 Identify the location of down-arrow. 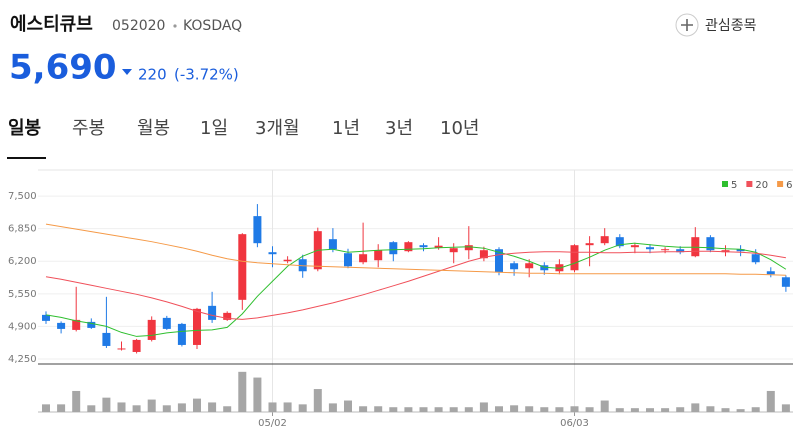
(127, 72).